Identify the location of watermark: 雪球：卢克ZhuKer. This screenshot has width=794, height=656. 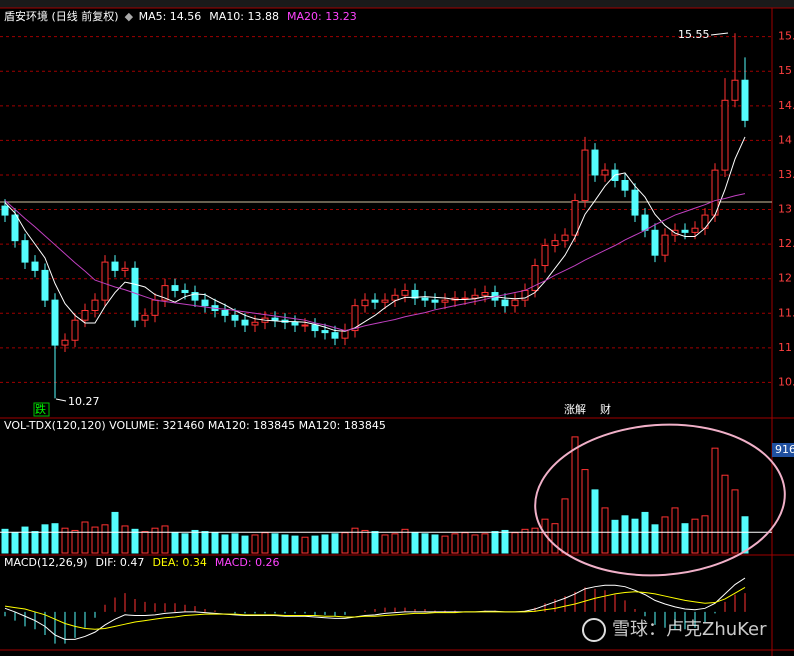
(689, 629).